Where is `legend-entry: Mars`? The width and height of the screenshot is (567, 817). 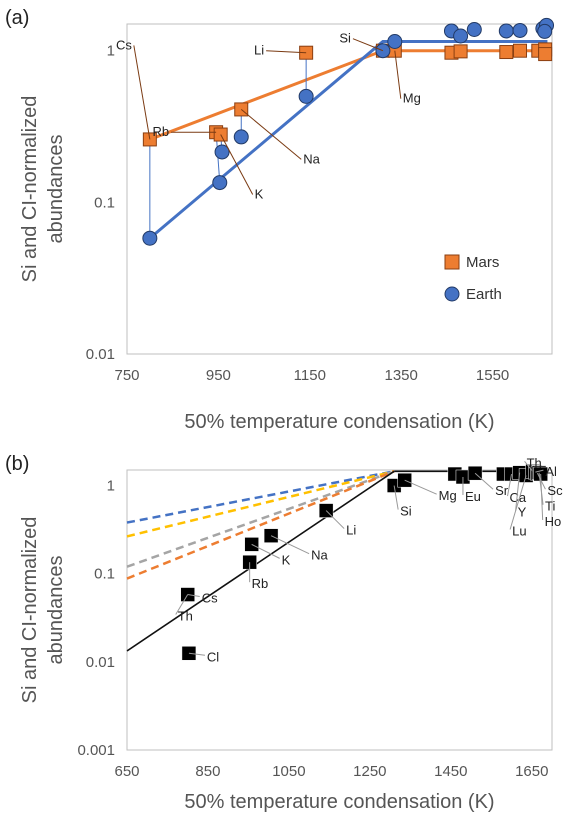 legend-entry: Mars is located at coordinates (482, 262).